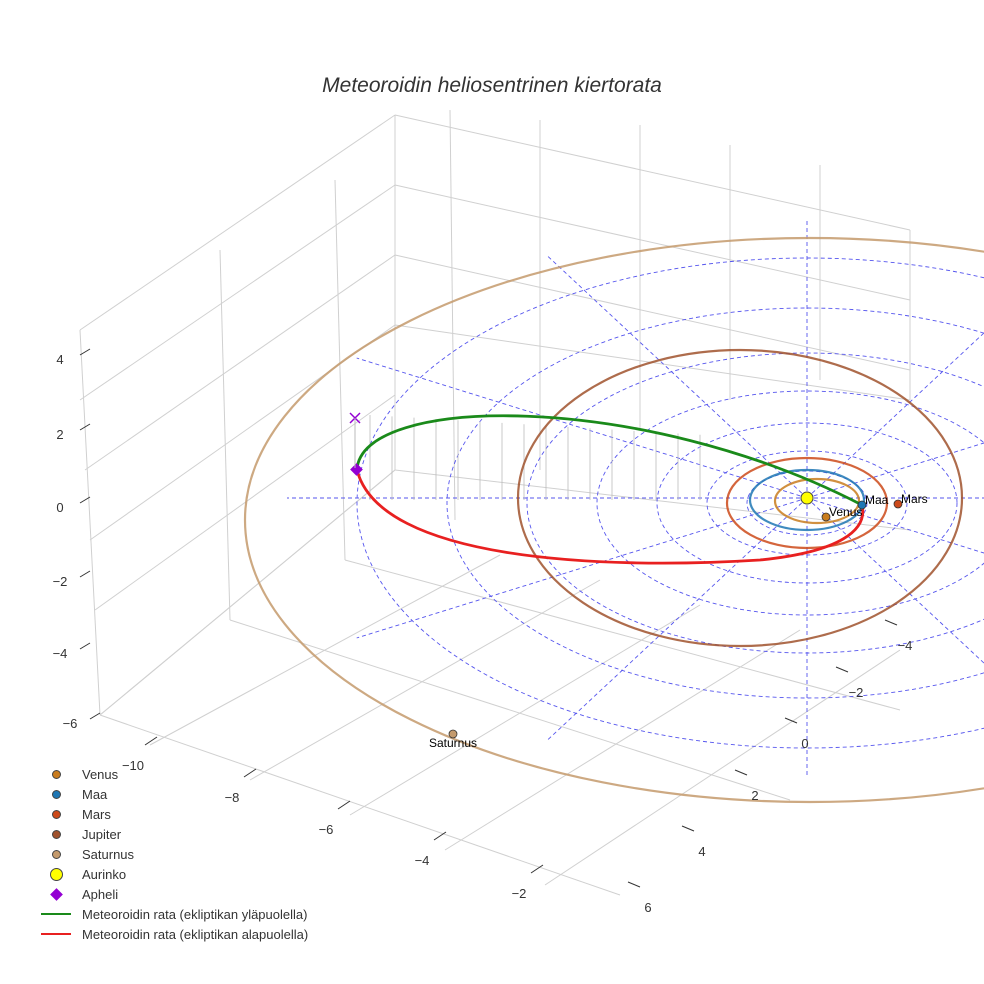 This screenshot has width=984, height=984. What do you see at coordinates (173, 894) in the screenshot?
I see `legend-item-apheli: Apheli` at bounding box center [173, 894].